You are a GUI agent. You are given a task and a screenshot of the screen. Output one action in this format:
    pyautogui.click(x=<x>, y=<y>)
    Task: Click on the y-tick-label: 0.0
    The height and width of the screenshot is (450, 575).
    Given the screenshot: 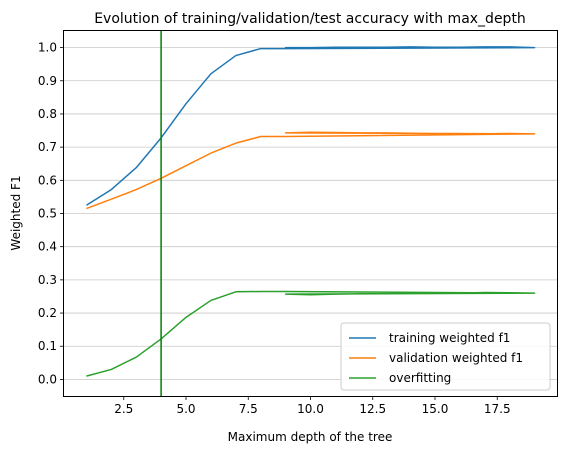 What is the action you would take?
    pyautogui.click(x=47, y=379)
    